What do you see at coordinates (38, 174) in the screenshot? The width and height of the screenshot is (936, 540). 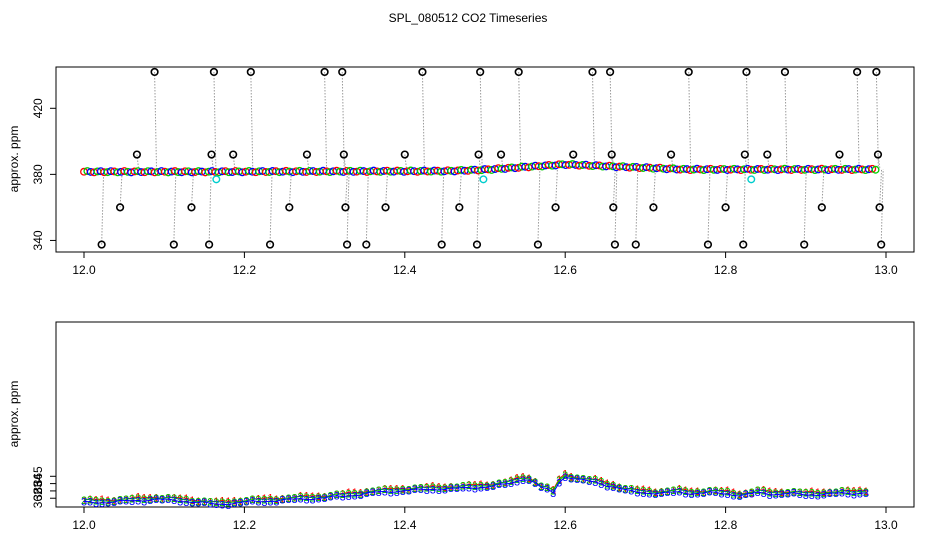 I see `y-tick-label: 380` at bounding box center [38, 174].